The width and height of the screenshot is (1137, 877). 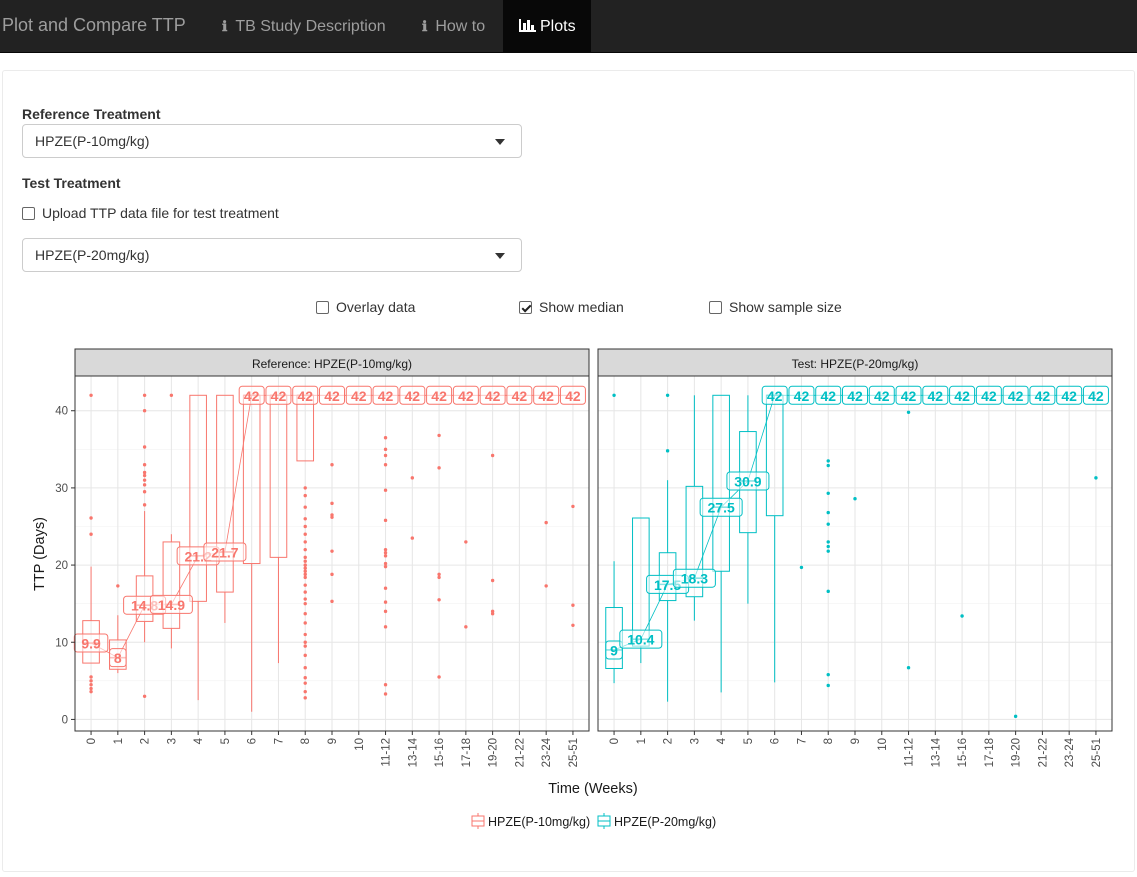 What do you see at coordinates (910, 752) in the screenshot?
I see `x-tick-label: 11-12` at bounding box center [910, 752].